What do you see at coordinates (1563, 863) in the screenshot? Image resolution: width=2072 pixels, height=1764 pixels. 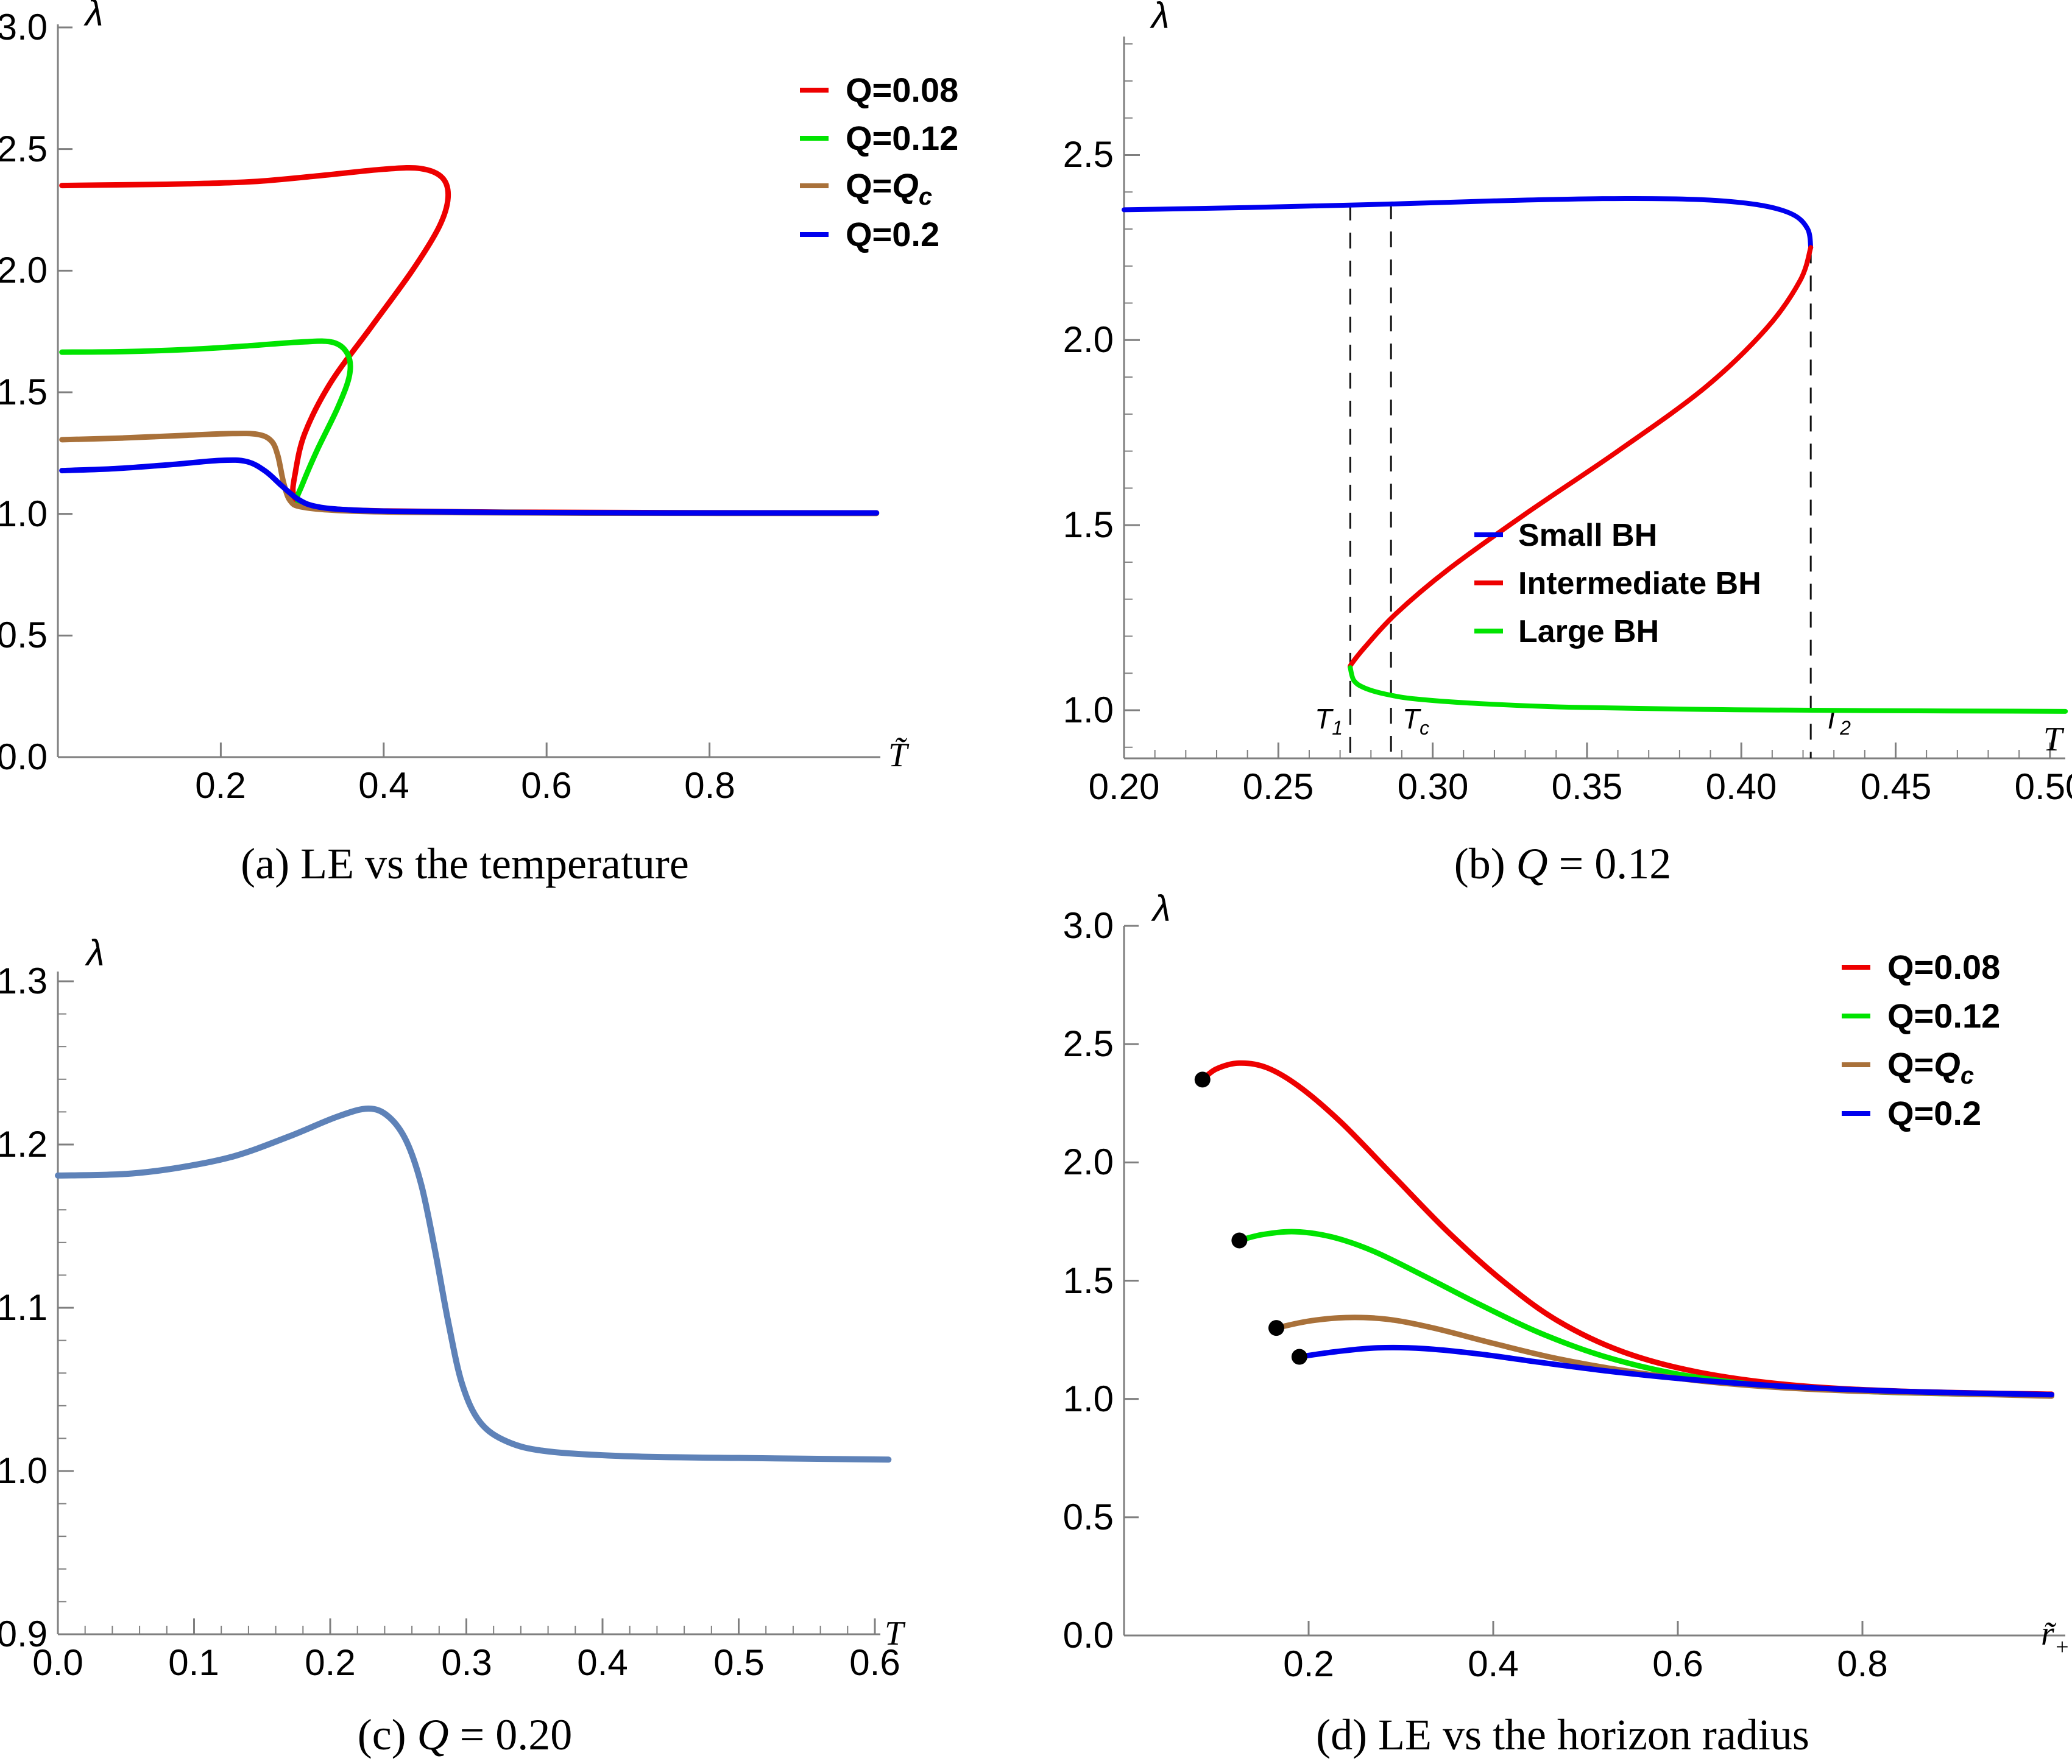 I see `panel-b-caption: (b) Q = 0.12` at bounding box center [1563, 863].